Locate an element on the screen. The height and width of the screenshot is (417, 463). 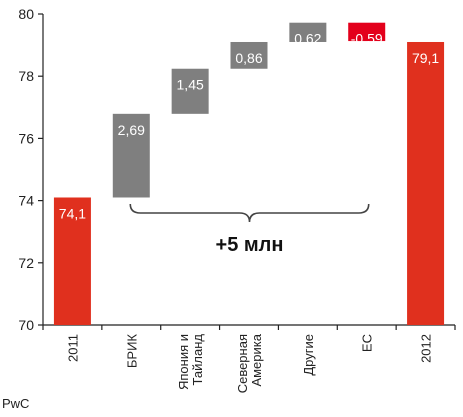
data-label: 2,69 is located at coordinates (131, 130).